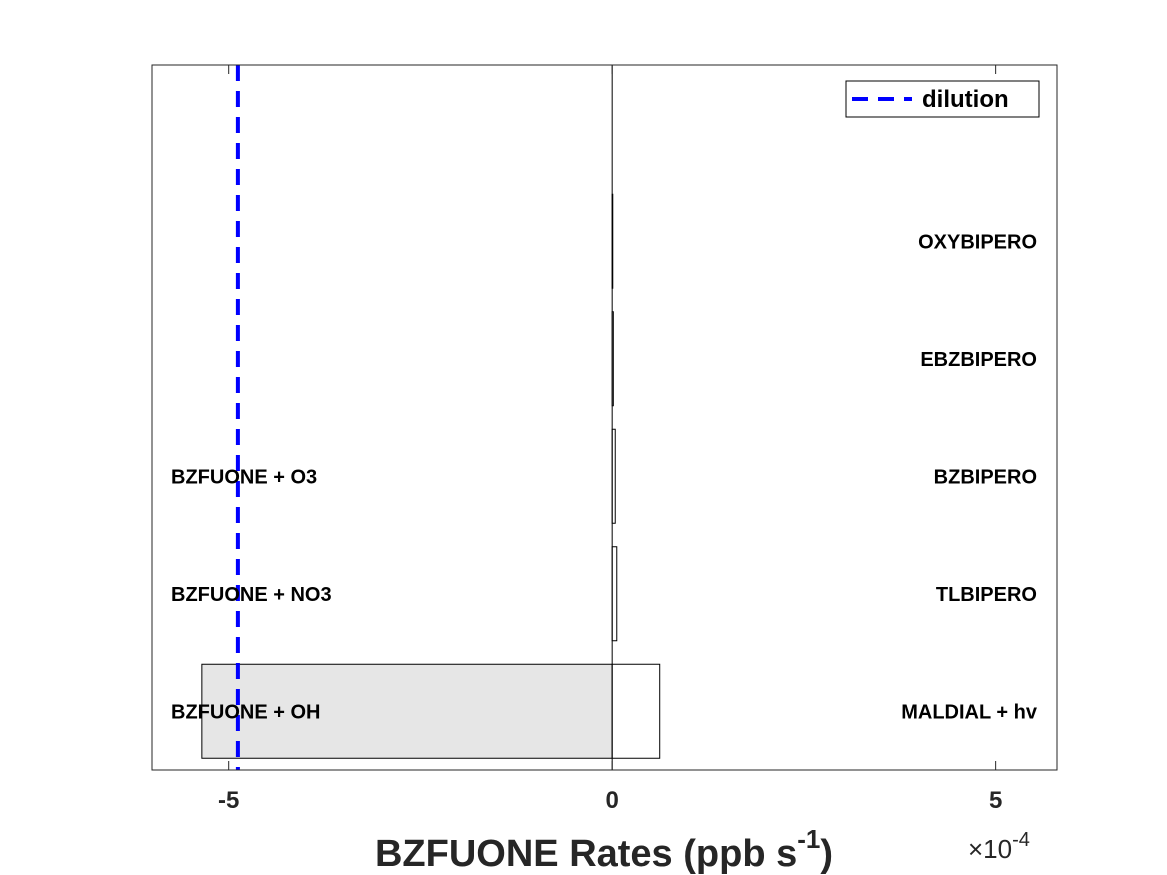  Describe the element at coordinates (978, 360) in the screenshot. I see `right-bar-label: EBZBIPERO` at that location.